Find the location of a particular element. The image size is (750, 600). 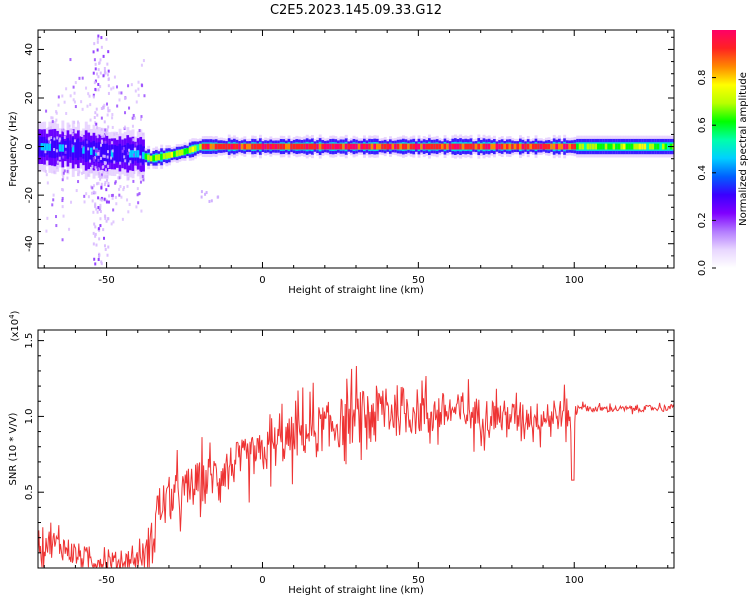

colorbar-tick-label: 0.0 is located at coordinates (702, 268).